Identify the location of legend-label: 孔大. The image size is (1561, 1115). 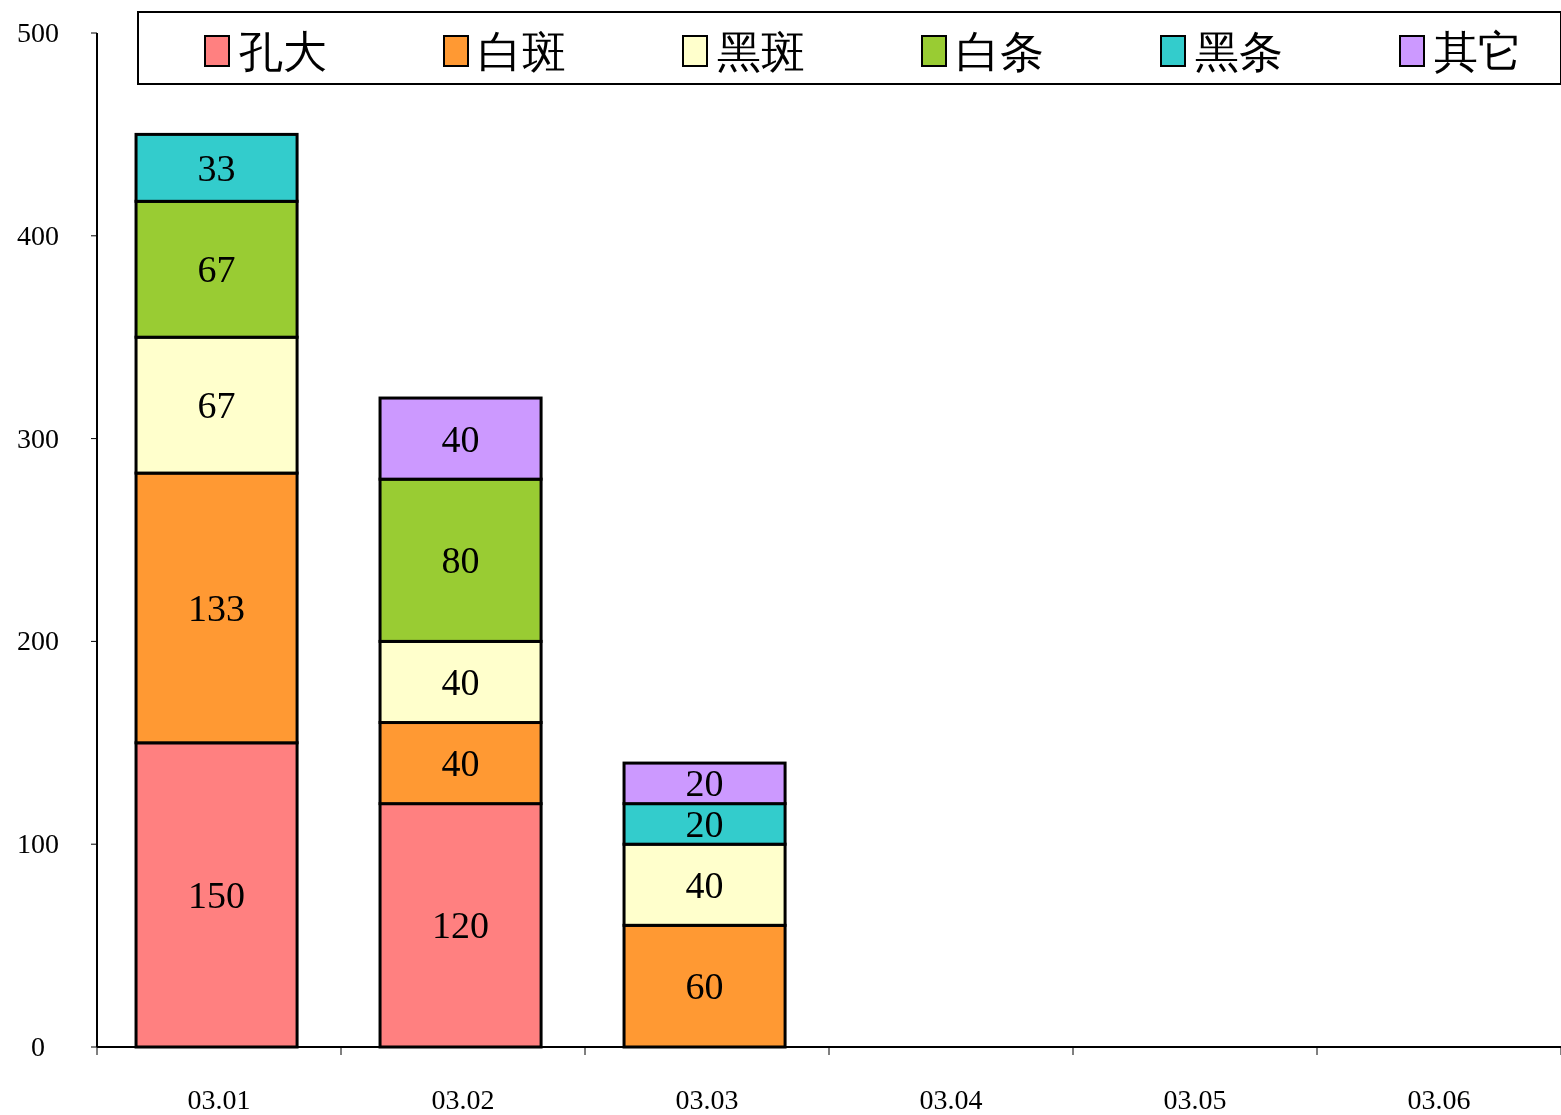
(283, 51).